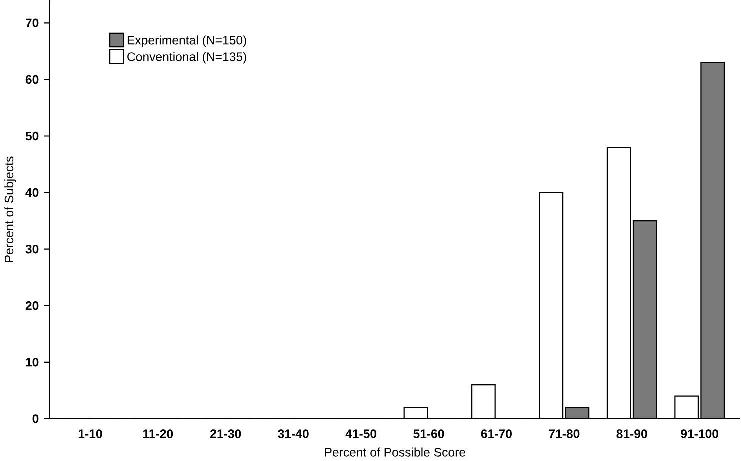 This screenshot has height=461, width=741. What do you see at coordinates (187, 41) in the screenshot?
I see `legend-label: Experimental (N=150)` at bounding box center [187, 41].